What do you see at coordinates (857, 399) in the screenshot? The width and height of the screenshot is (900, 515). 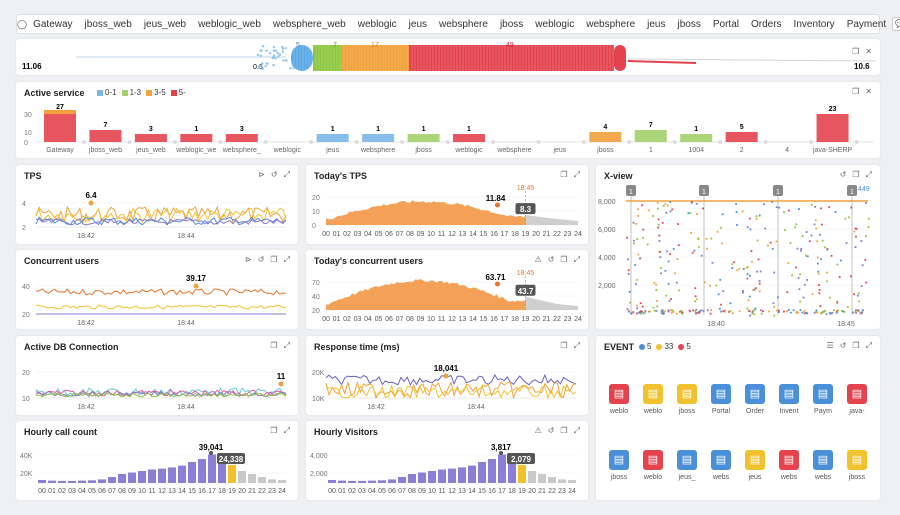 I see `event-card: ▤ java-` at bounding box center [857, 399].